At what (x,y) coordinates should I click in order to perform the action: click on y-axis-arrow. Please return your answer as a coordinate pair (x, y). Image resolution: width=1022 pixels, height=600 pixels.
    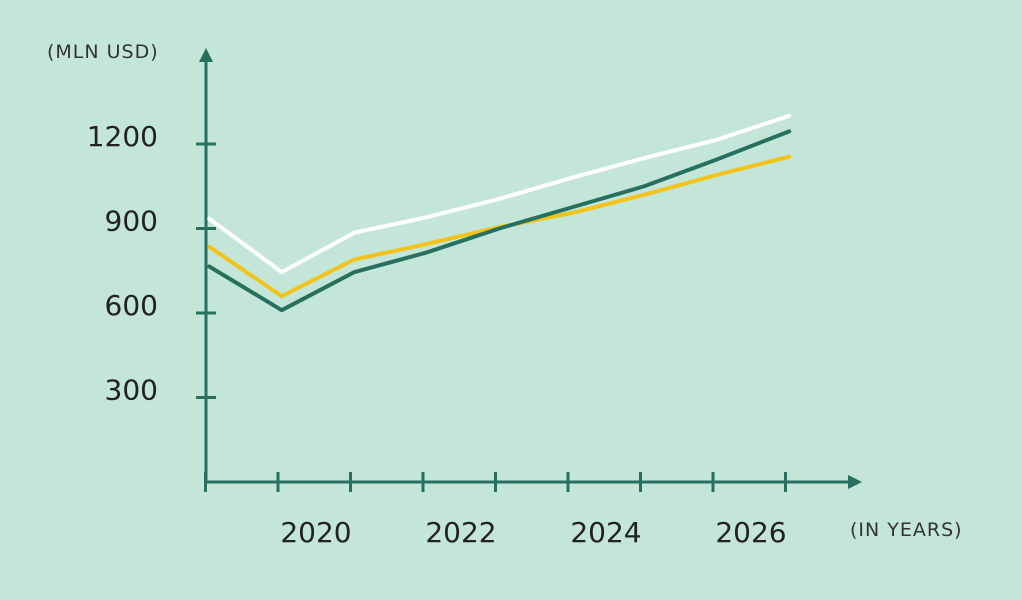
    Looking at the image, I should click on (206, 55).